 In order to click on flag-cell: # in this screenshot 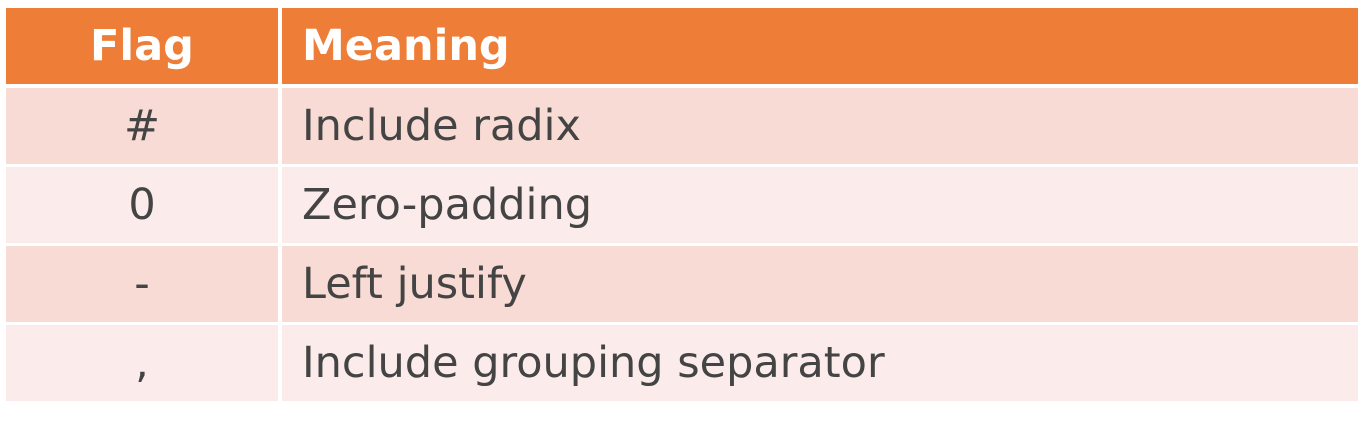, I will do `click(144, 127)`.